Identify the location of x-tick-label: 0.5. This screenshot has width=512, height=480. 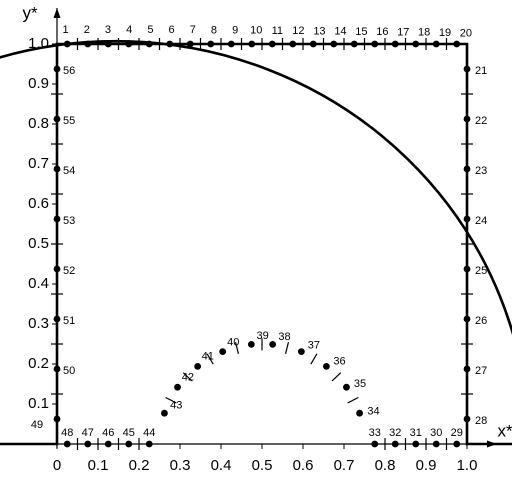
(262, 465).